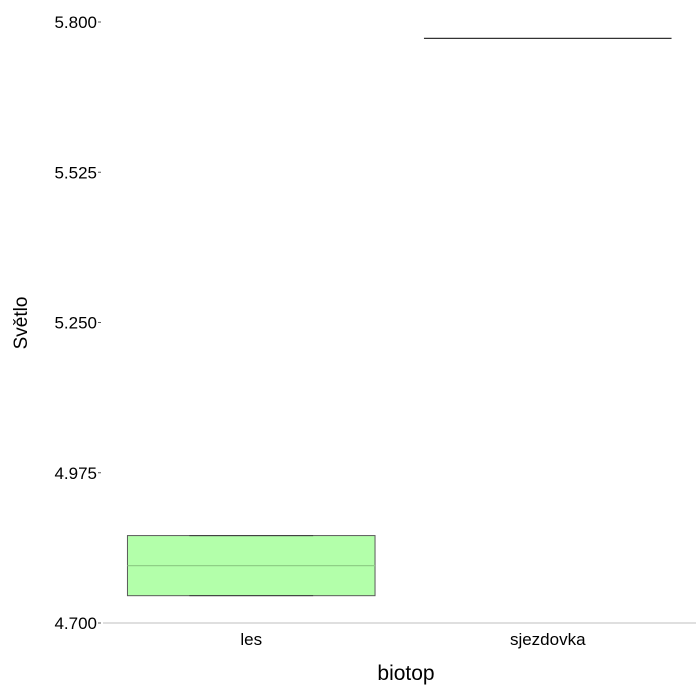 This screenshot has height=686, width=696. I want to click on y-tick-label: 5.525, so click(75, 172).